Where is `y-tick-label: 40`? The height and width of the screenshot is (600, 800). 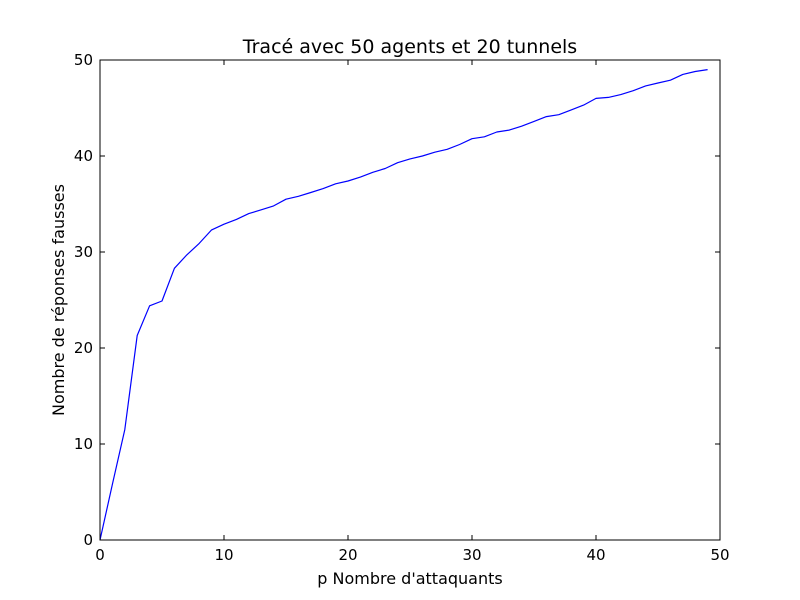
y-tick-label: 40 is located at coordinates (83, 156).